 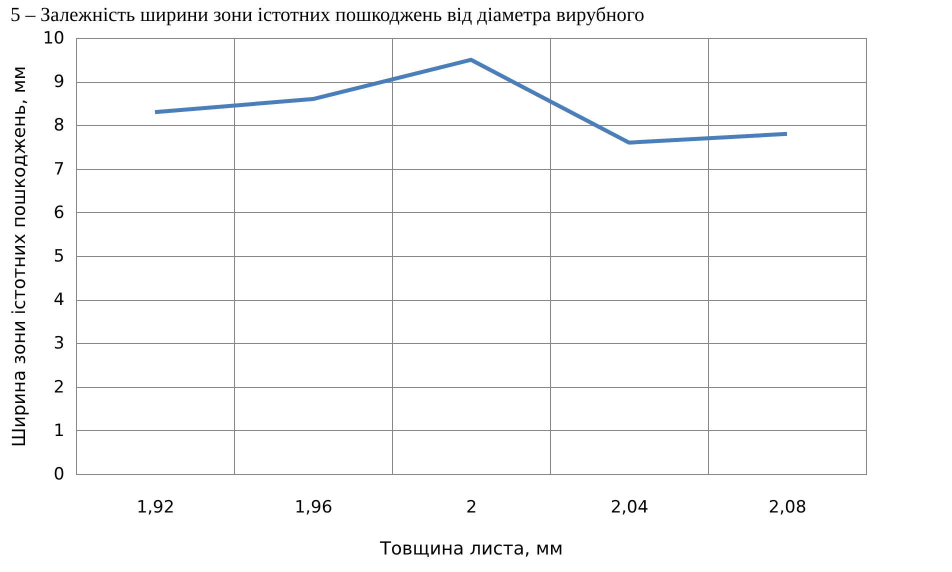 I want to click on line-series, so click(x=471, y=101).